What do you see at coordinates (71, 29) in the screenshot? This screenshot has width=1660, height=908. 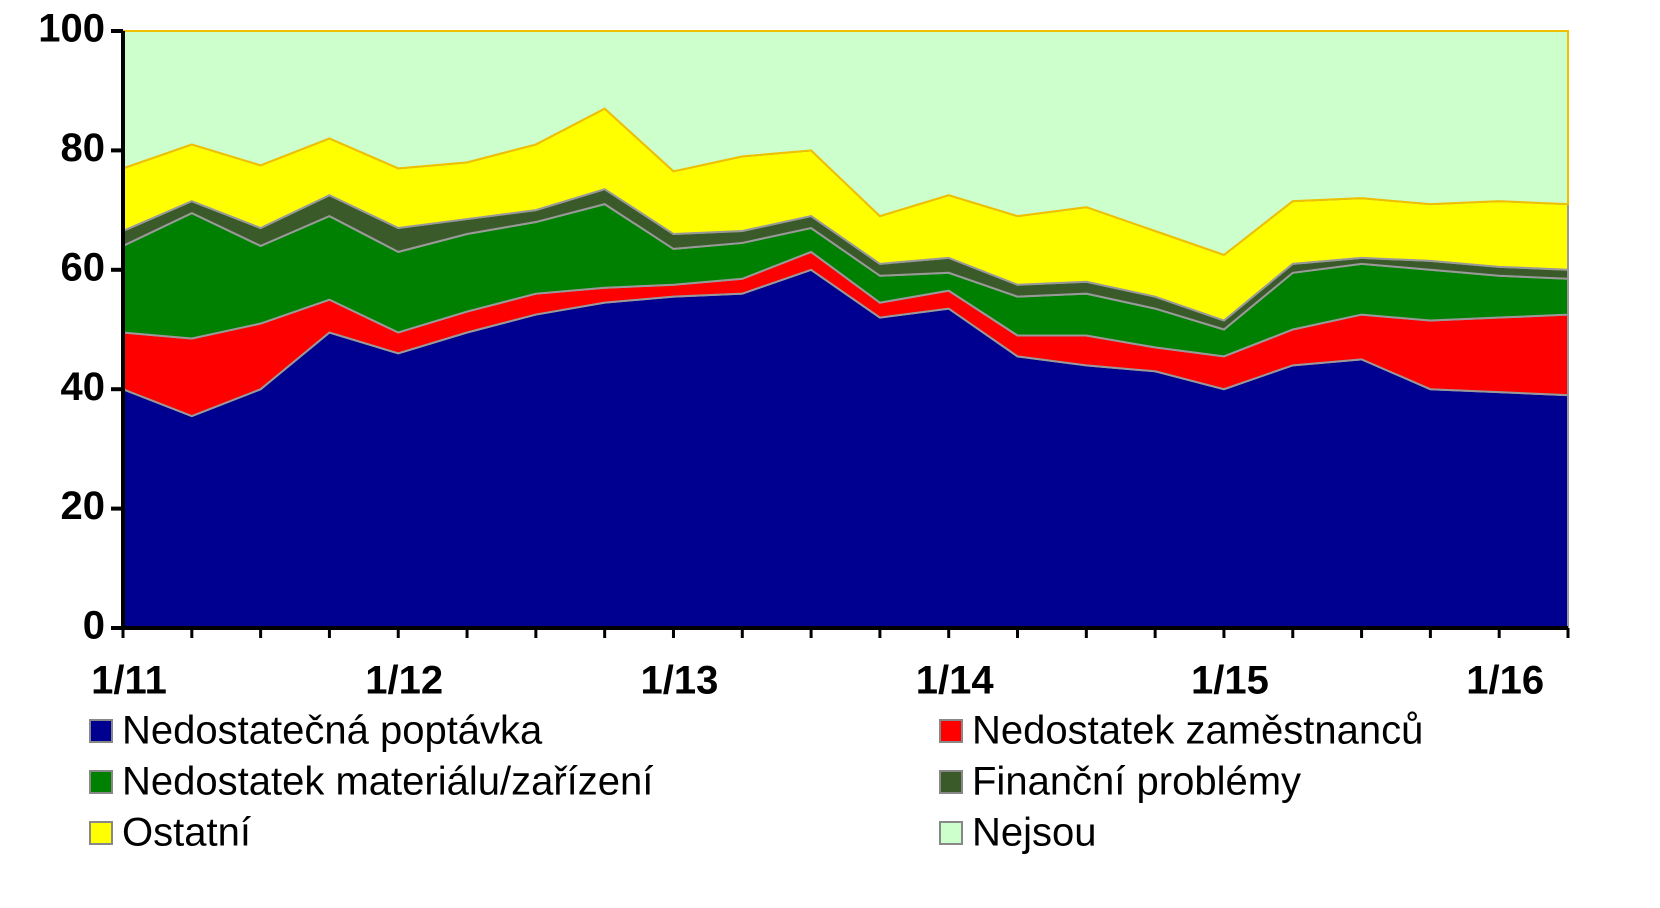 I see `y-tick-label: 100` at bounding box center [71, 29].